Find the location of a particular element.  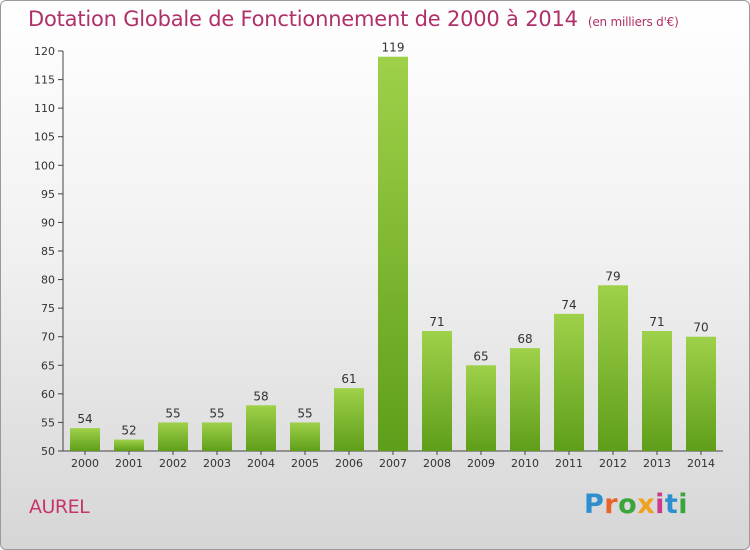

y-tick-label: 50 is located at coordinates (48, 451).